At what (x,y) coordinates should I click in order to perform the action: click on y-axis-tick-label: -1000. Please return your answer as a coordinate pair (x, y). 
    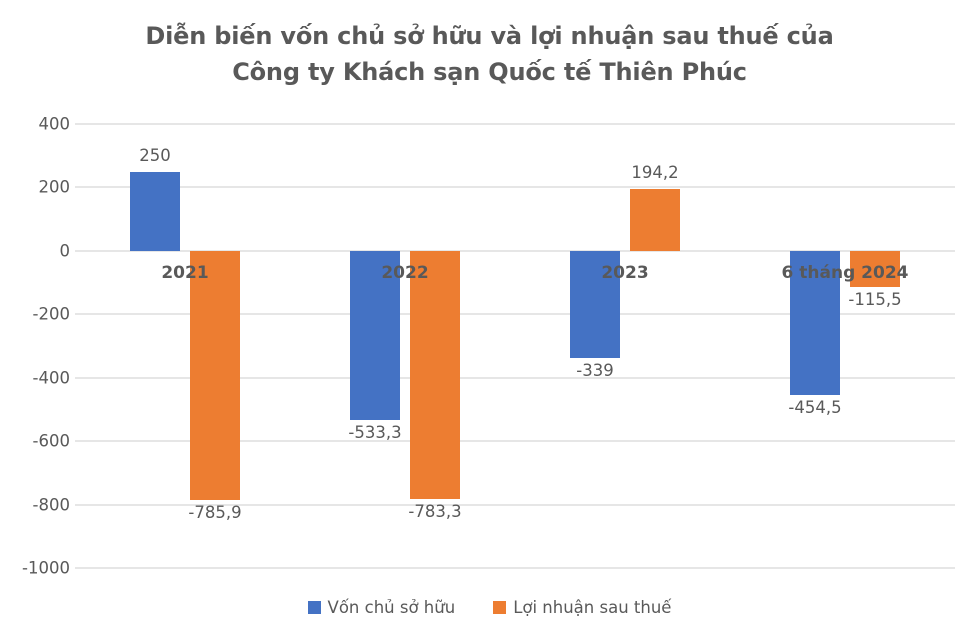
    Looking at the image, I should click on (46, 568).